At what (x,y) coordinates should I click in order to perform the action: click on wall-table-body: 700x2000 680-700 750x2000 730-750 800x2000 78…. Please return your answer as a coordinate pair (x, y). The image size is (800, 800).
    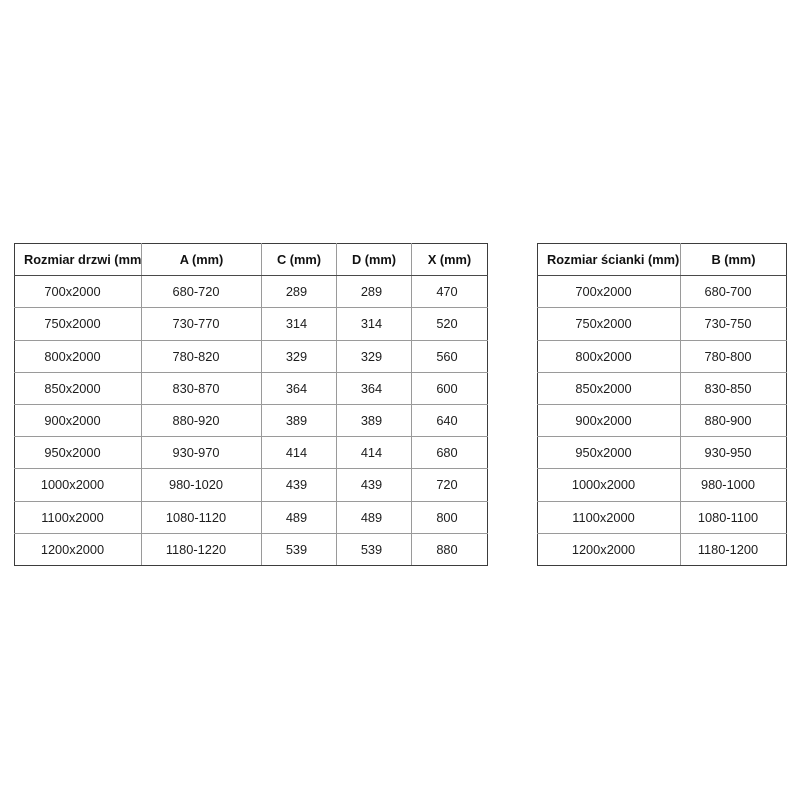
    Looking at the image, I should click on (662, 421).